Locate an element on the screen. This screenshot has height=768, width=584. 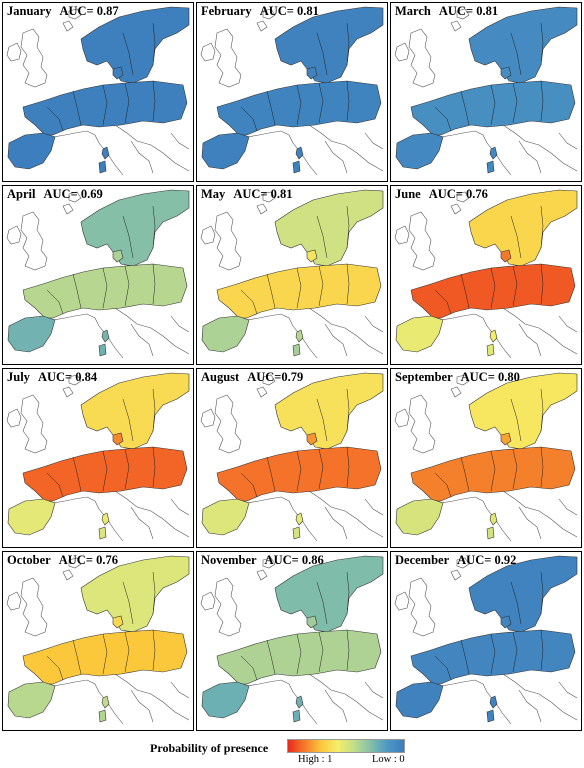
auc-label: AUC= 0.69 is located at coordinates (73, 194).